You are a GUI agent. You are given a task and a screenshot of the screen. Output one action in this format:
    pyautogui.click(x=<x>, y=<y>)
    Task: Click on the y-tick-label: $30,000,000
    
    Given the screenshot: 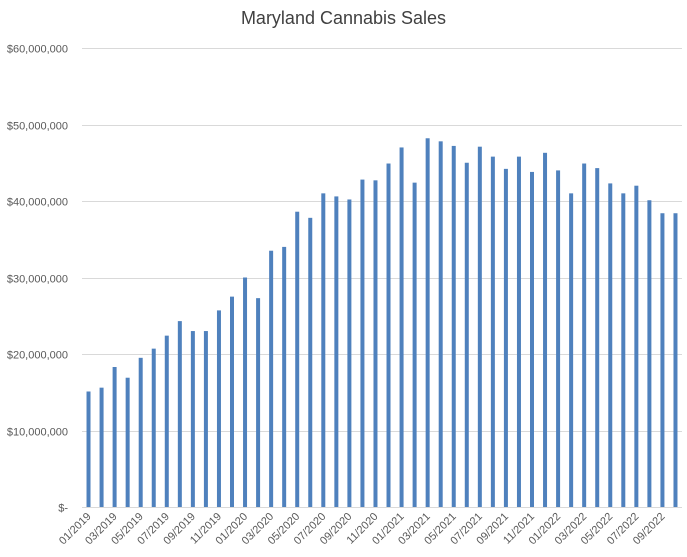 What is the action you would take?
    pyautogui.click(x=37, y=280)
    